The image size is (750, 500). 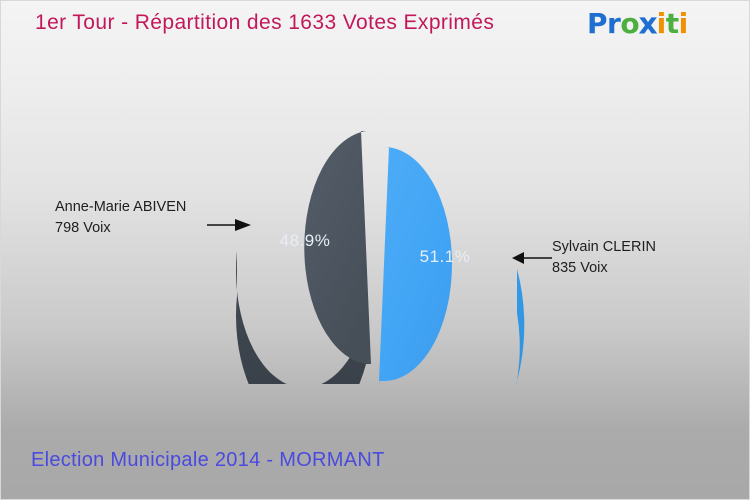 I want to click on pie-slice-left-side, so click(x=301, y=317).